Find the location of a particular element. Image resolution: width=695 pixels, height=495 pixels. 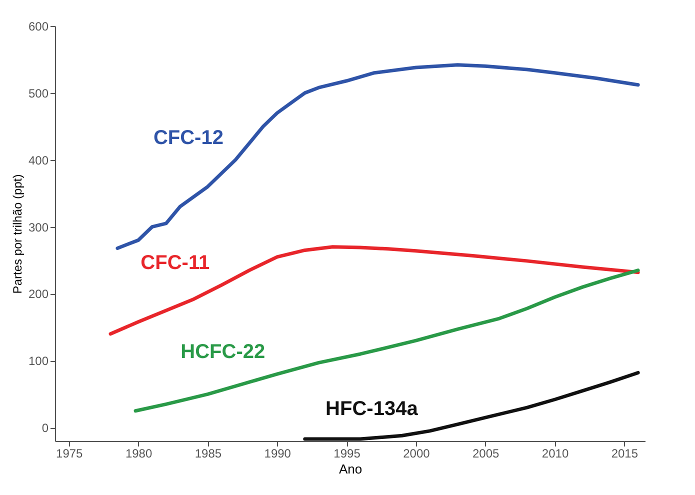

y-tick-label: 300 is located at coordinates (38, 227).